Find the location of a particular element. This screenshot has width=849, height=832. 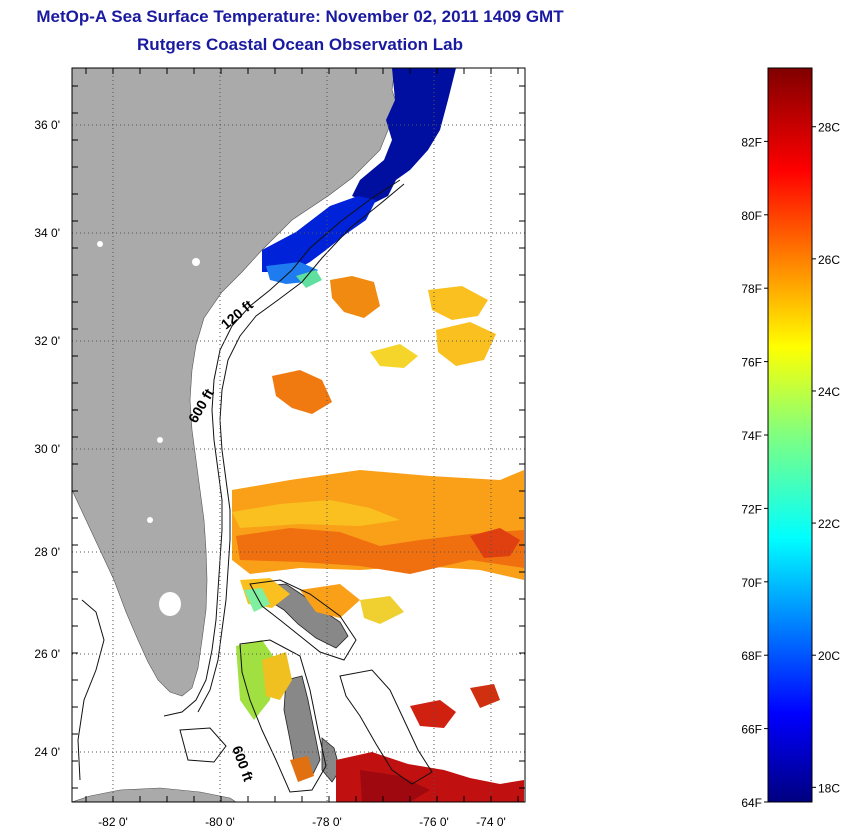

lon-tick-label: -78 0' is located at coordinates (327, 822).